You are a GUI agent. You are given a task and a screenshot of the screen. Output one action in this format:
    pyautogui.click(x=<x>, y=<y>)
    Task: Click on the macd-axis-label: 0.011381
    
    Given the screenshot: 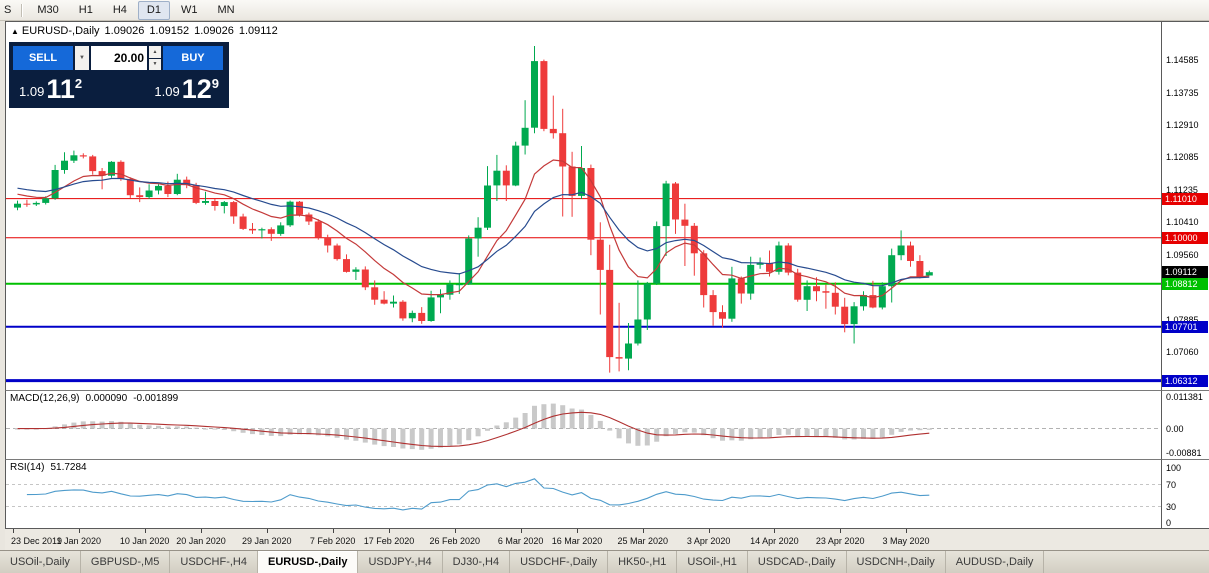 What is the action you would take?
    pyautogui.click(x=1184, y=397)
    